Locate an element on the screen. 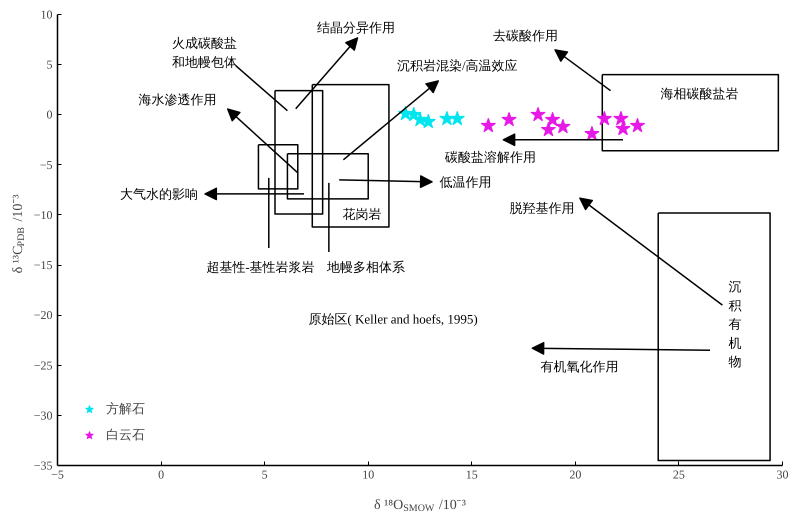  annotation: 脱羟基作用 is located at coordinates (542, 208).